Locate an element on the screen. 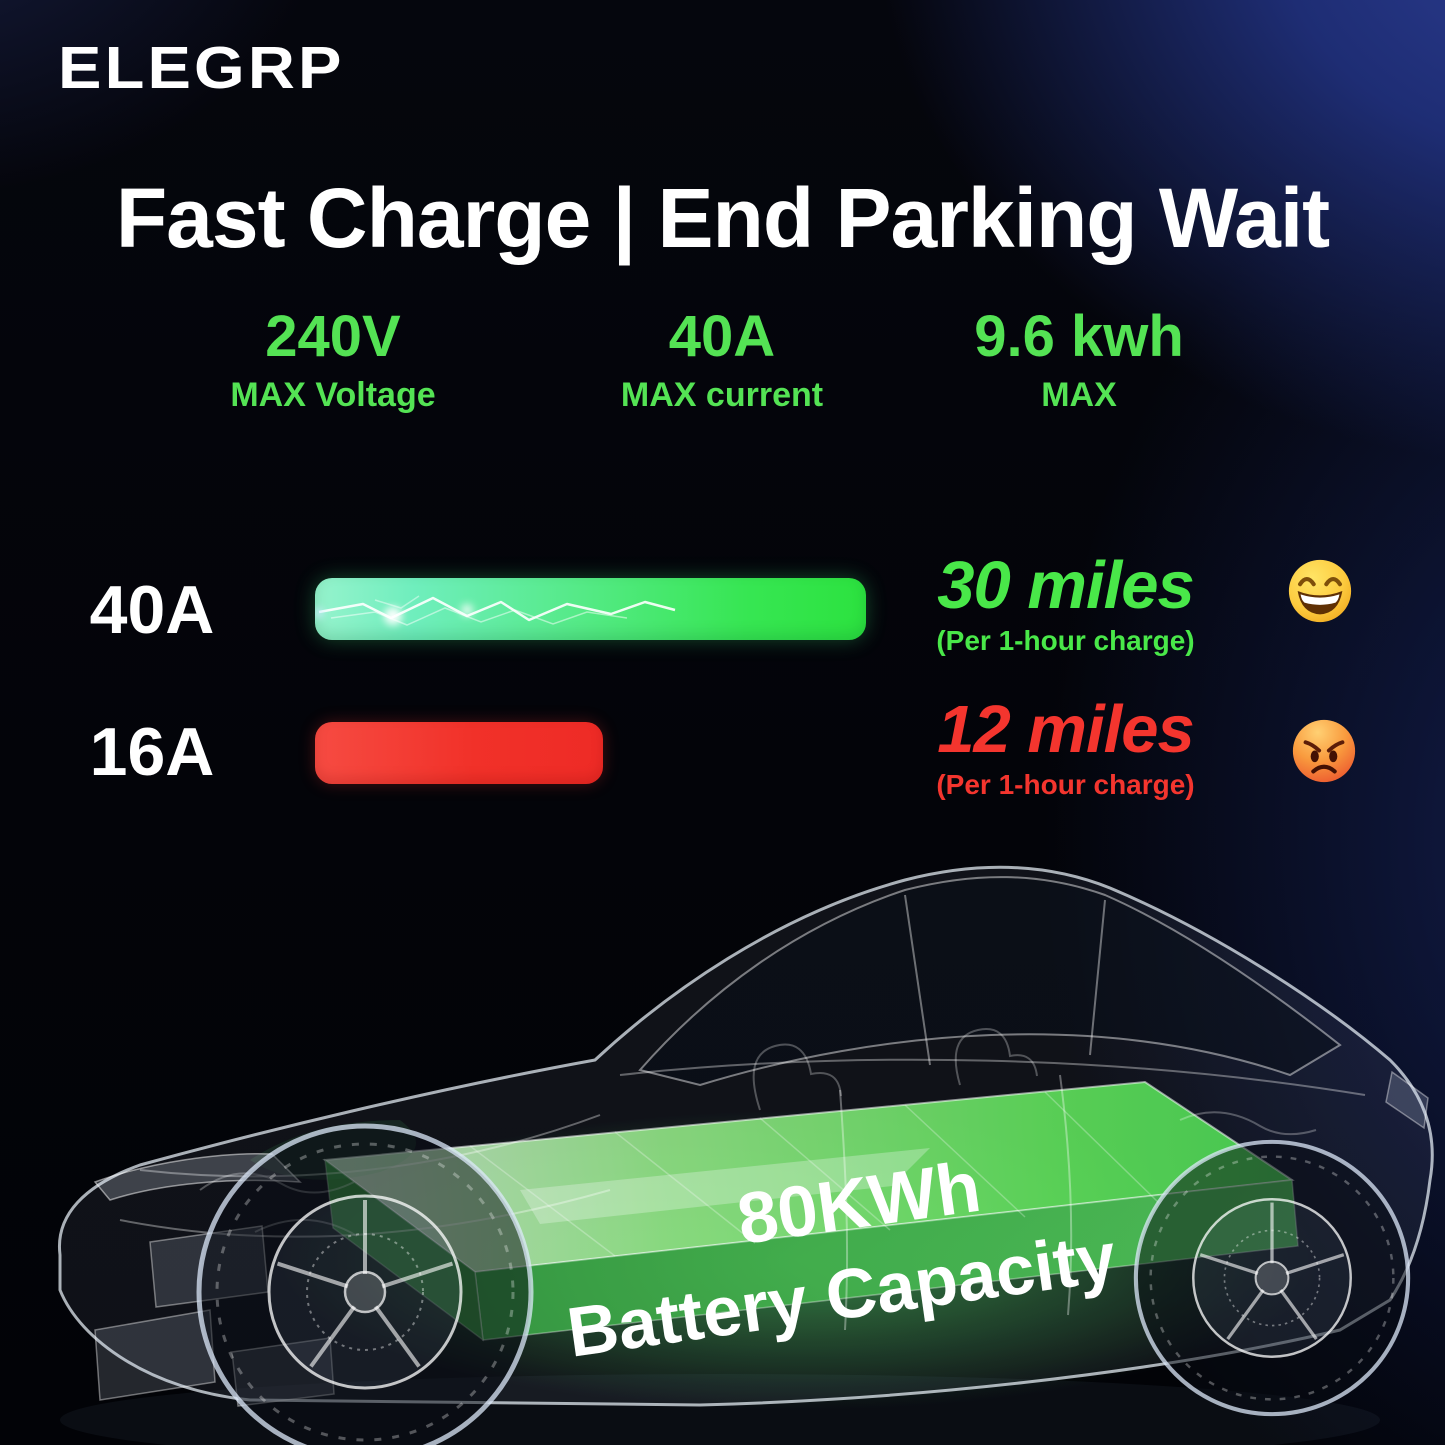  brand-logo: ELEGRP is located at coordinates (201, 68).